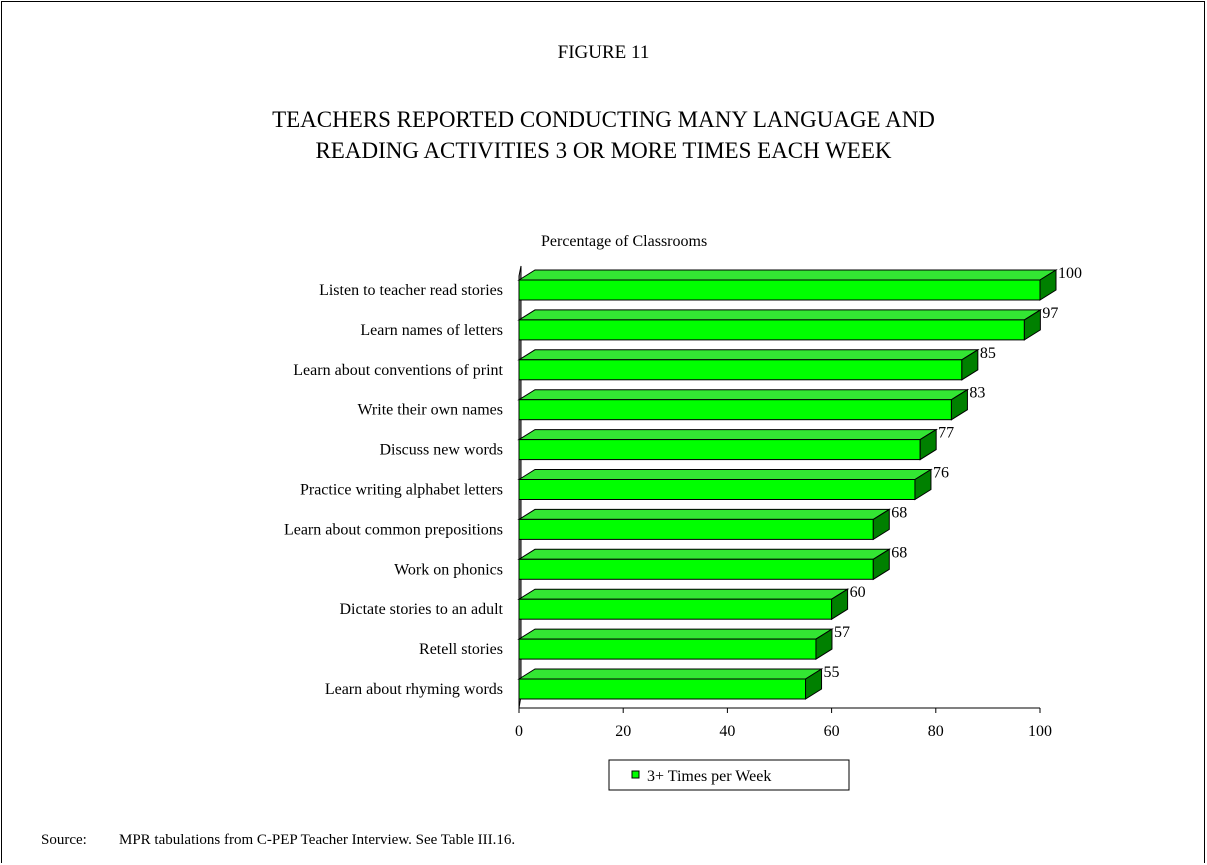 The image size is (1207, 865). I want to click on tick-label: 0, so click(519, 731).